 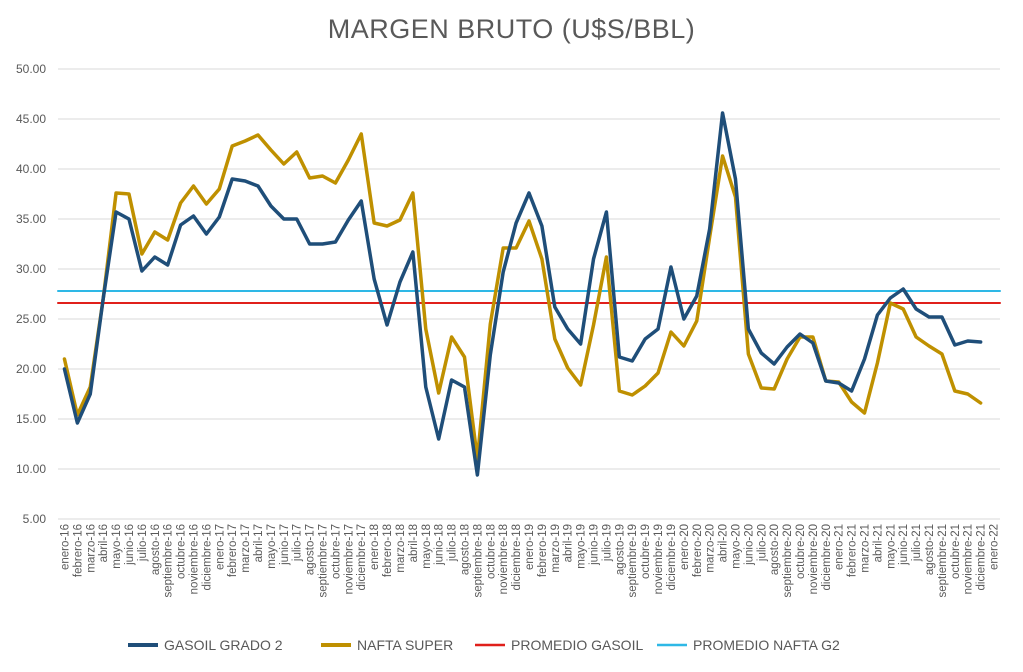 I want to click on x-tick-label: diciembre-20, so click(x=827, y=557).